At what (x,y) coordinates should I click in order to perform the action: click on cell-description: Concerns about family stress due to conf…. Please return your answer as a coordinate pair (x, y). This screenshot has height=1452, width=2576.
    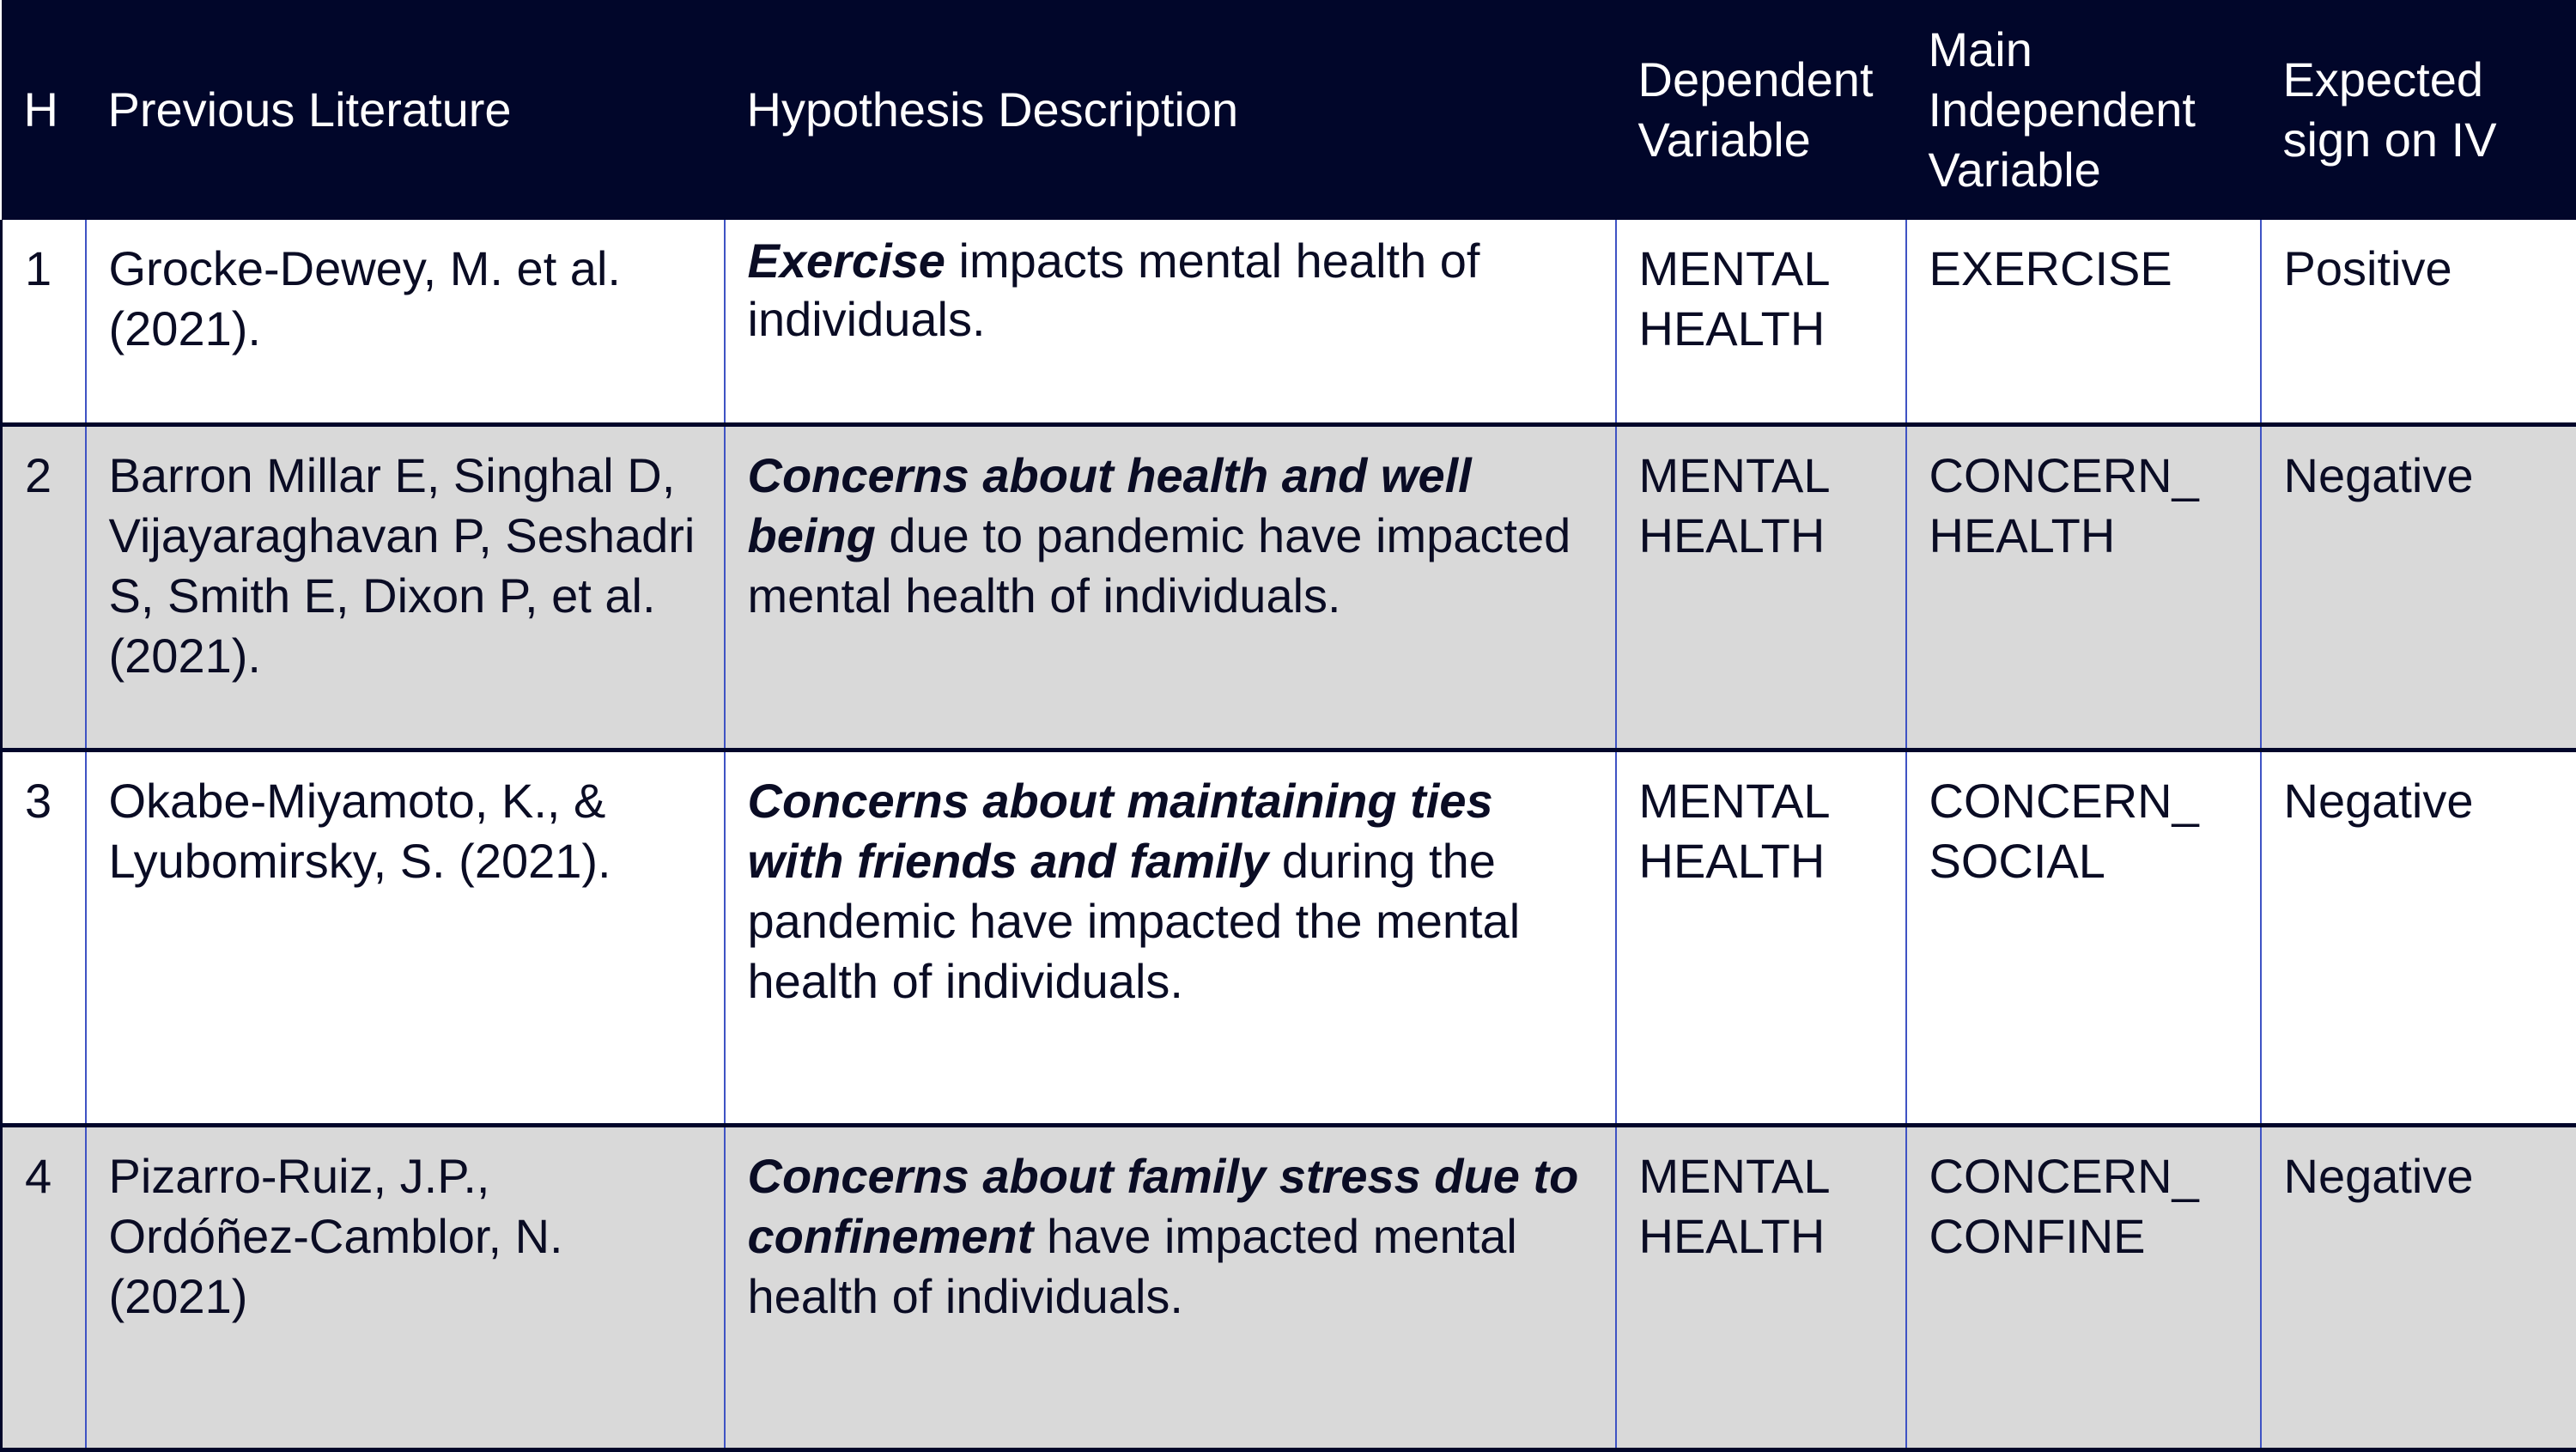
    Looking at the image, I should click on (1170, 1287).